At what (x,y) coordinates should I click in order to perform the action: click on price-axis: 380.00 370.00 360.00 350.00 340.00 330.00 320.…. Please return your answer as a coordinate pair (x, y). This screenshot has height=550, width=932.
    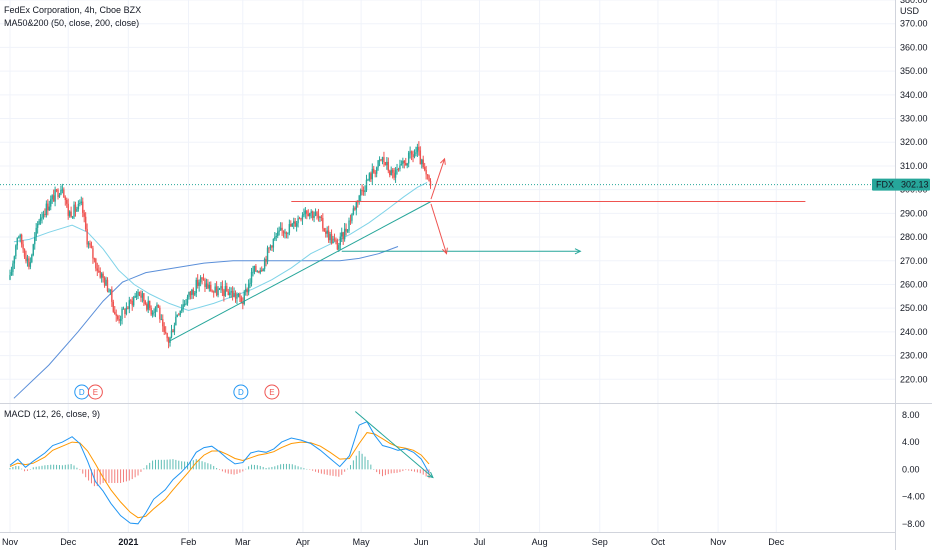
    Looking at the image, I should click on (914, 192).